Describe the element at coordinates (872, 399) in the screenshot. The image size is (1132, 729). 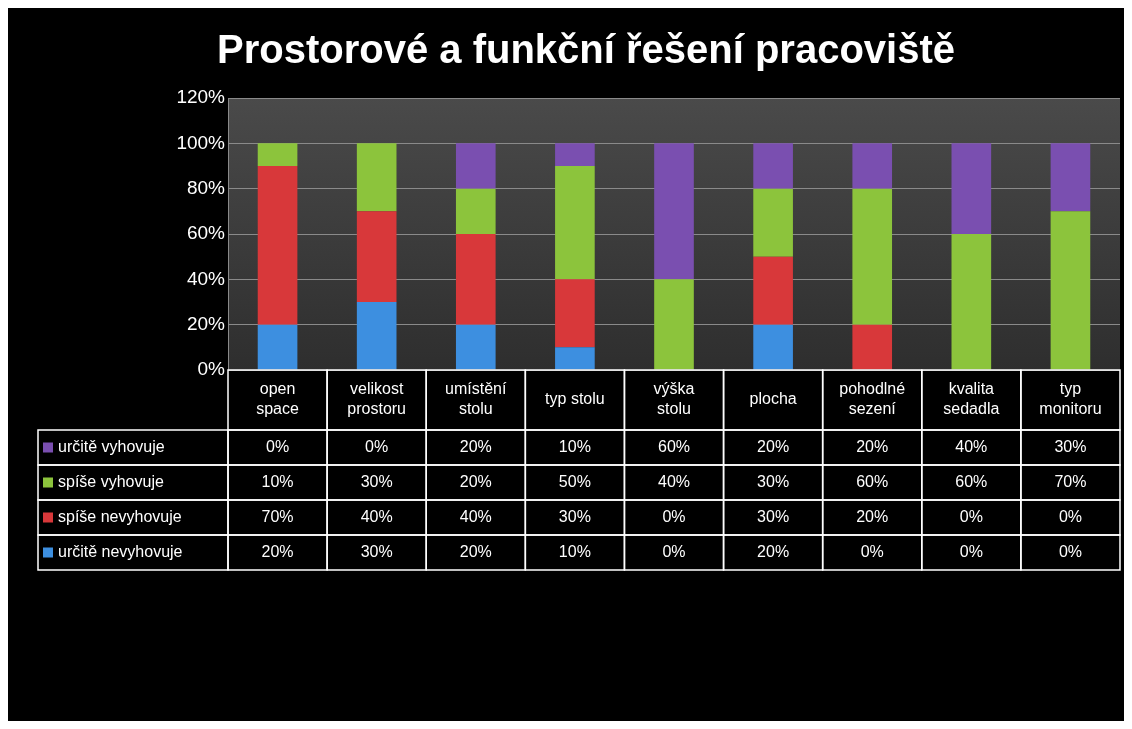
I see `x-tick-label: pohodlné sezení` at that location.